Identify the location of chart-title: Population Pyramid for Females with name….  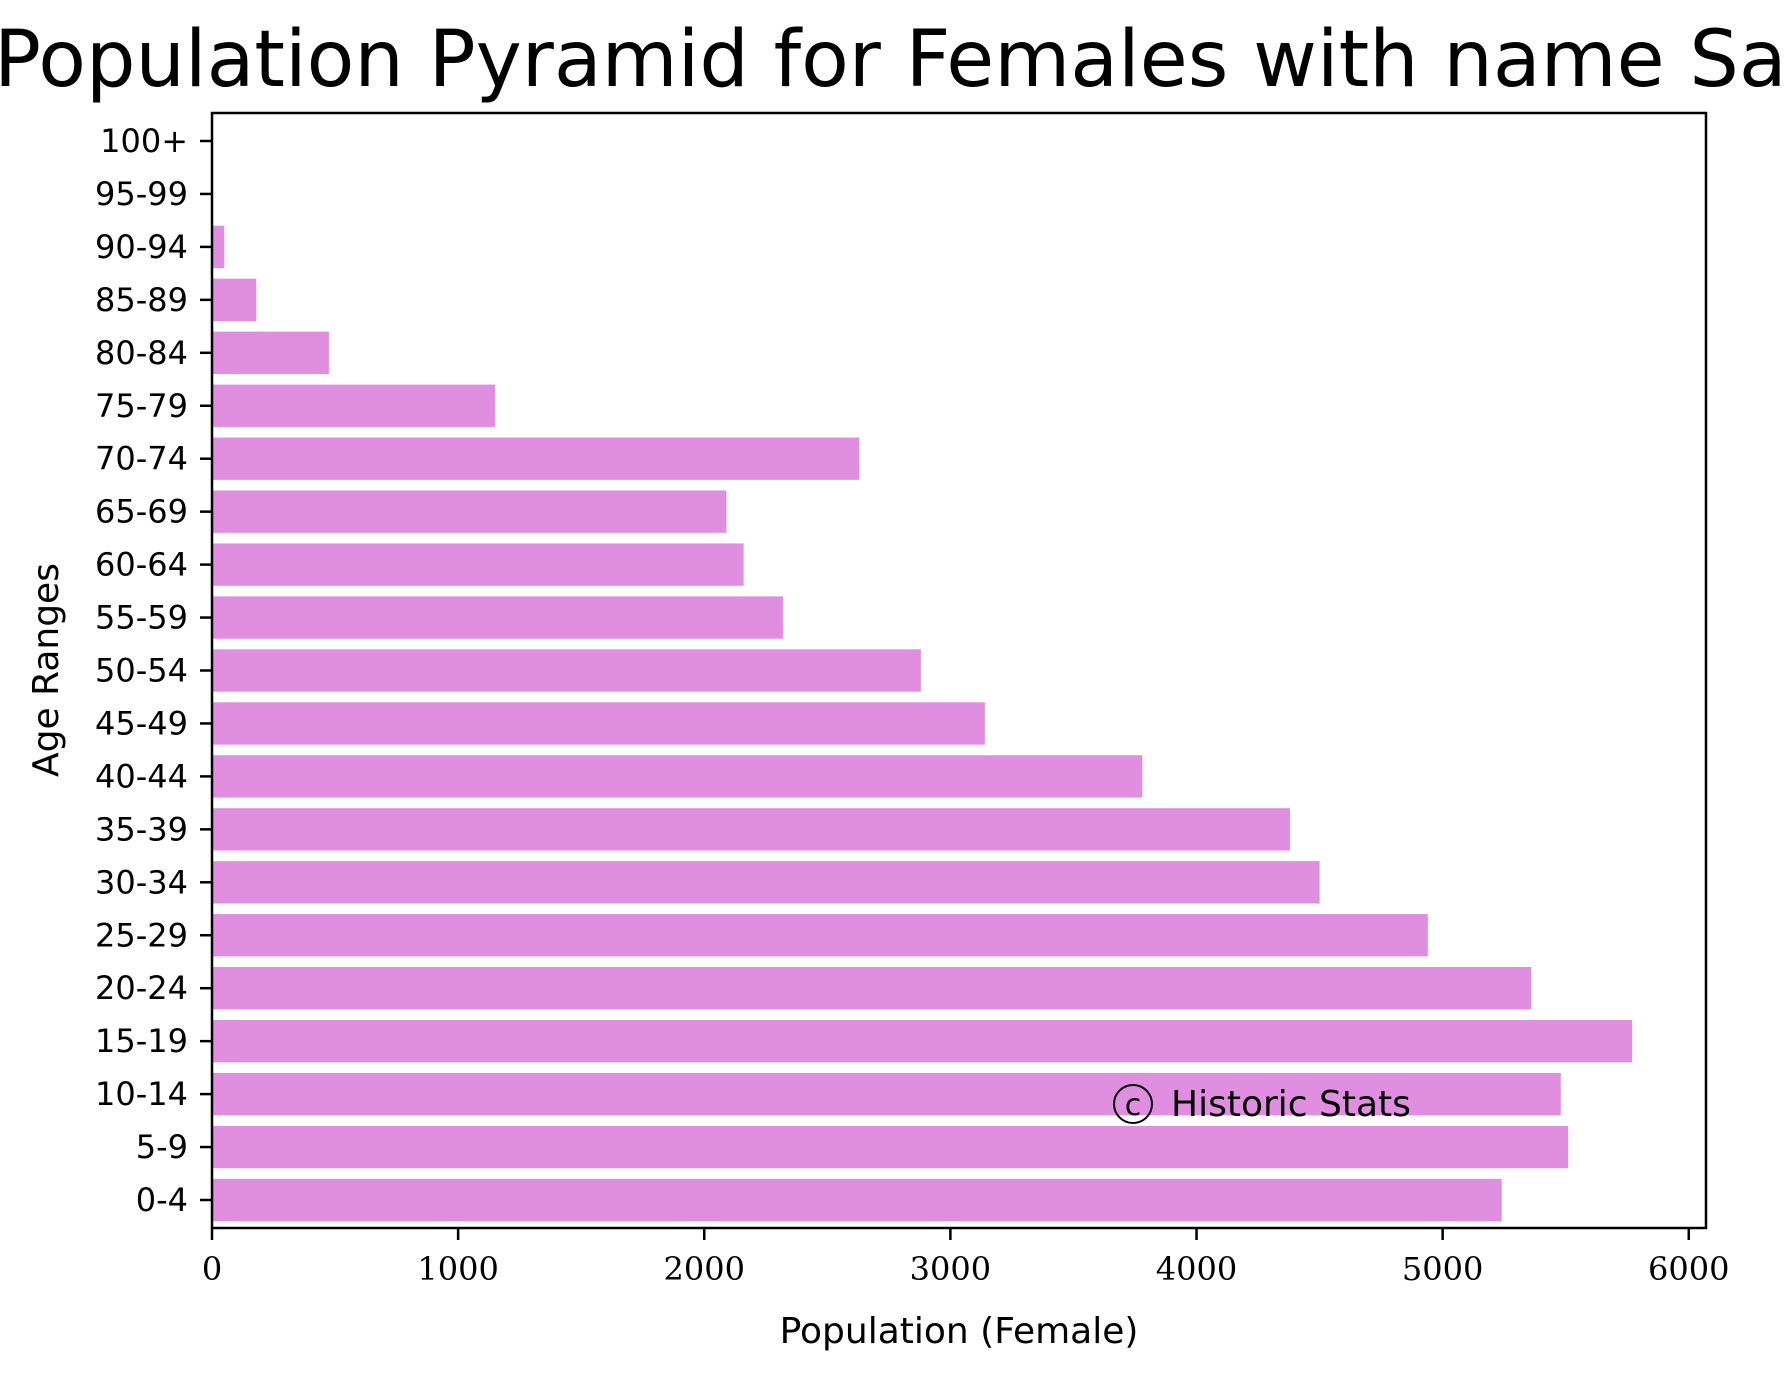
(896, 60).